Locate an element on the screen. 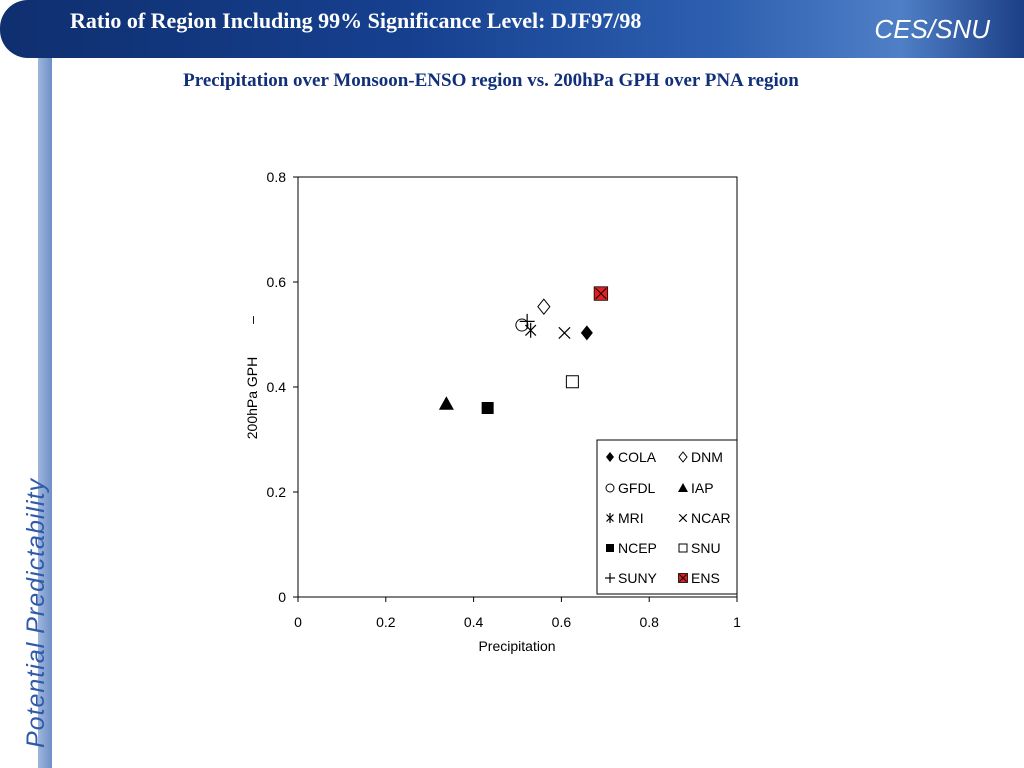 The image size is (1024, 768). legend-label: GFDL is located at coordinates (637, 488).